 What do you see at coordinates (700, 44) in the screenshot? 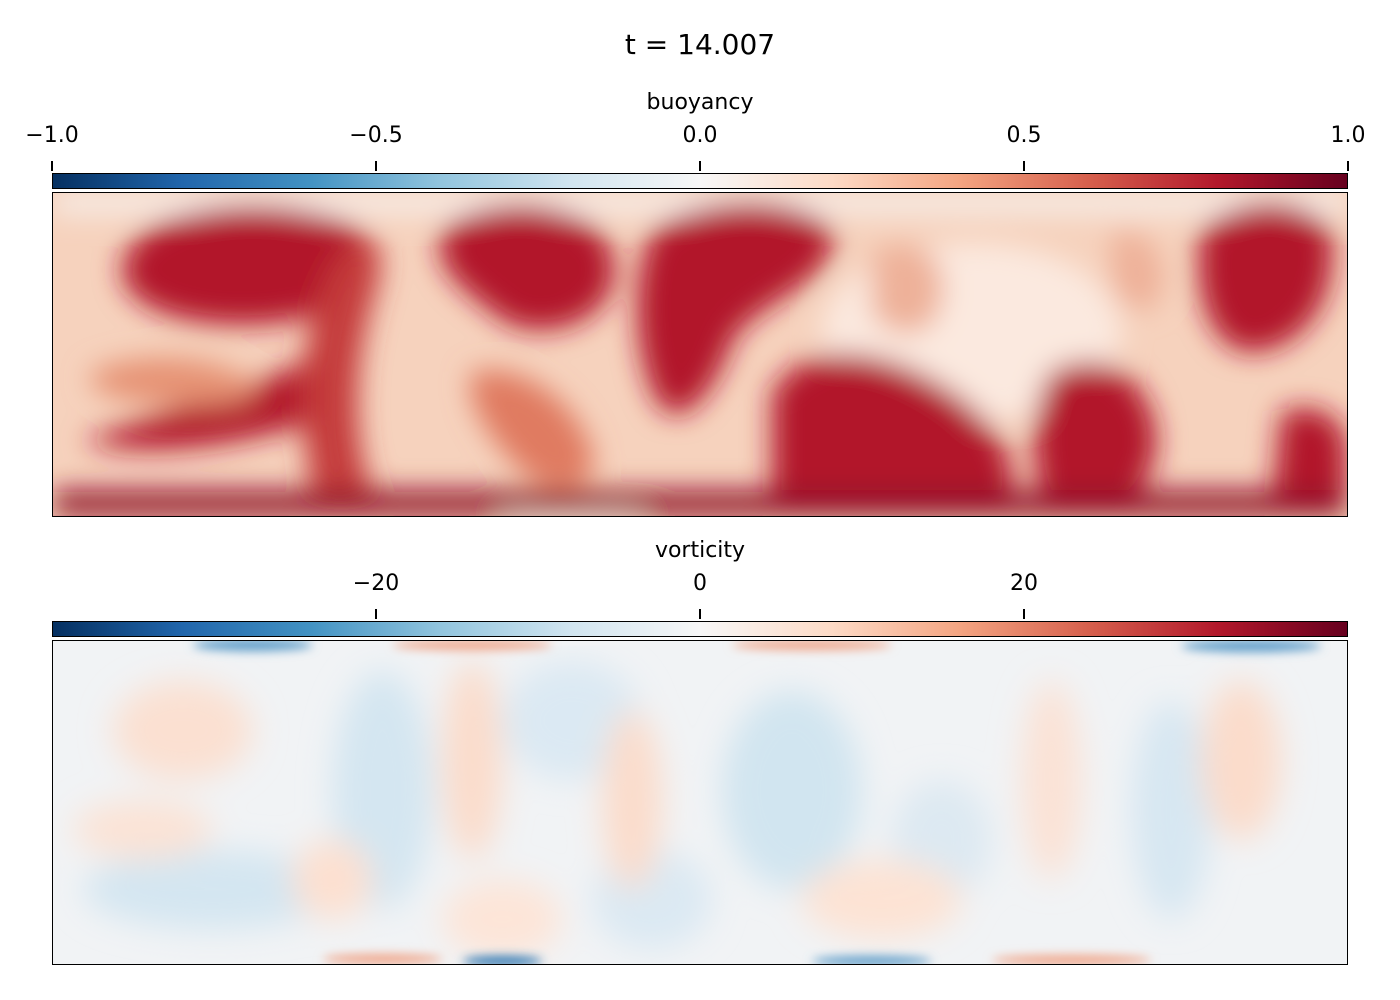
I see `figure-title: t = 14.007` at bounding box center [700, 44].